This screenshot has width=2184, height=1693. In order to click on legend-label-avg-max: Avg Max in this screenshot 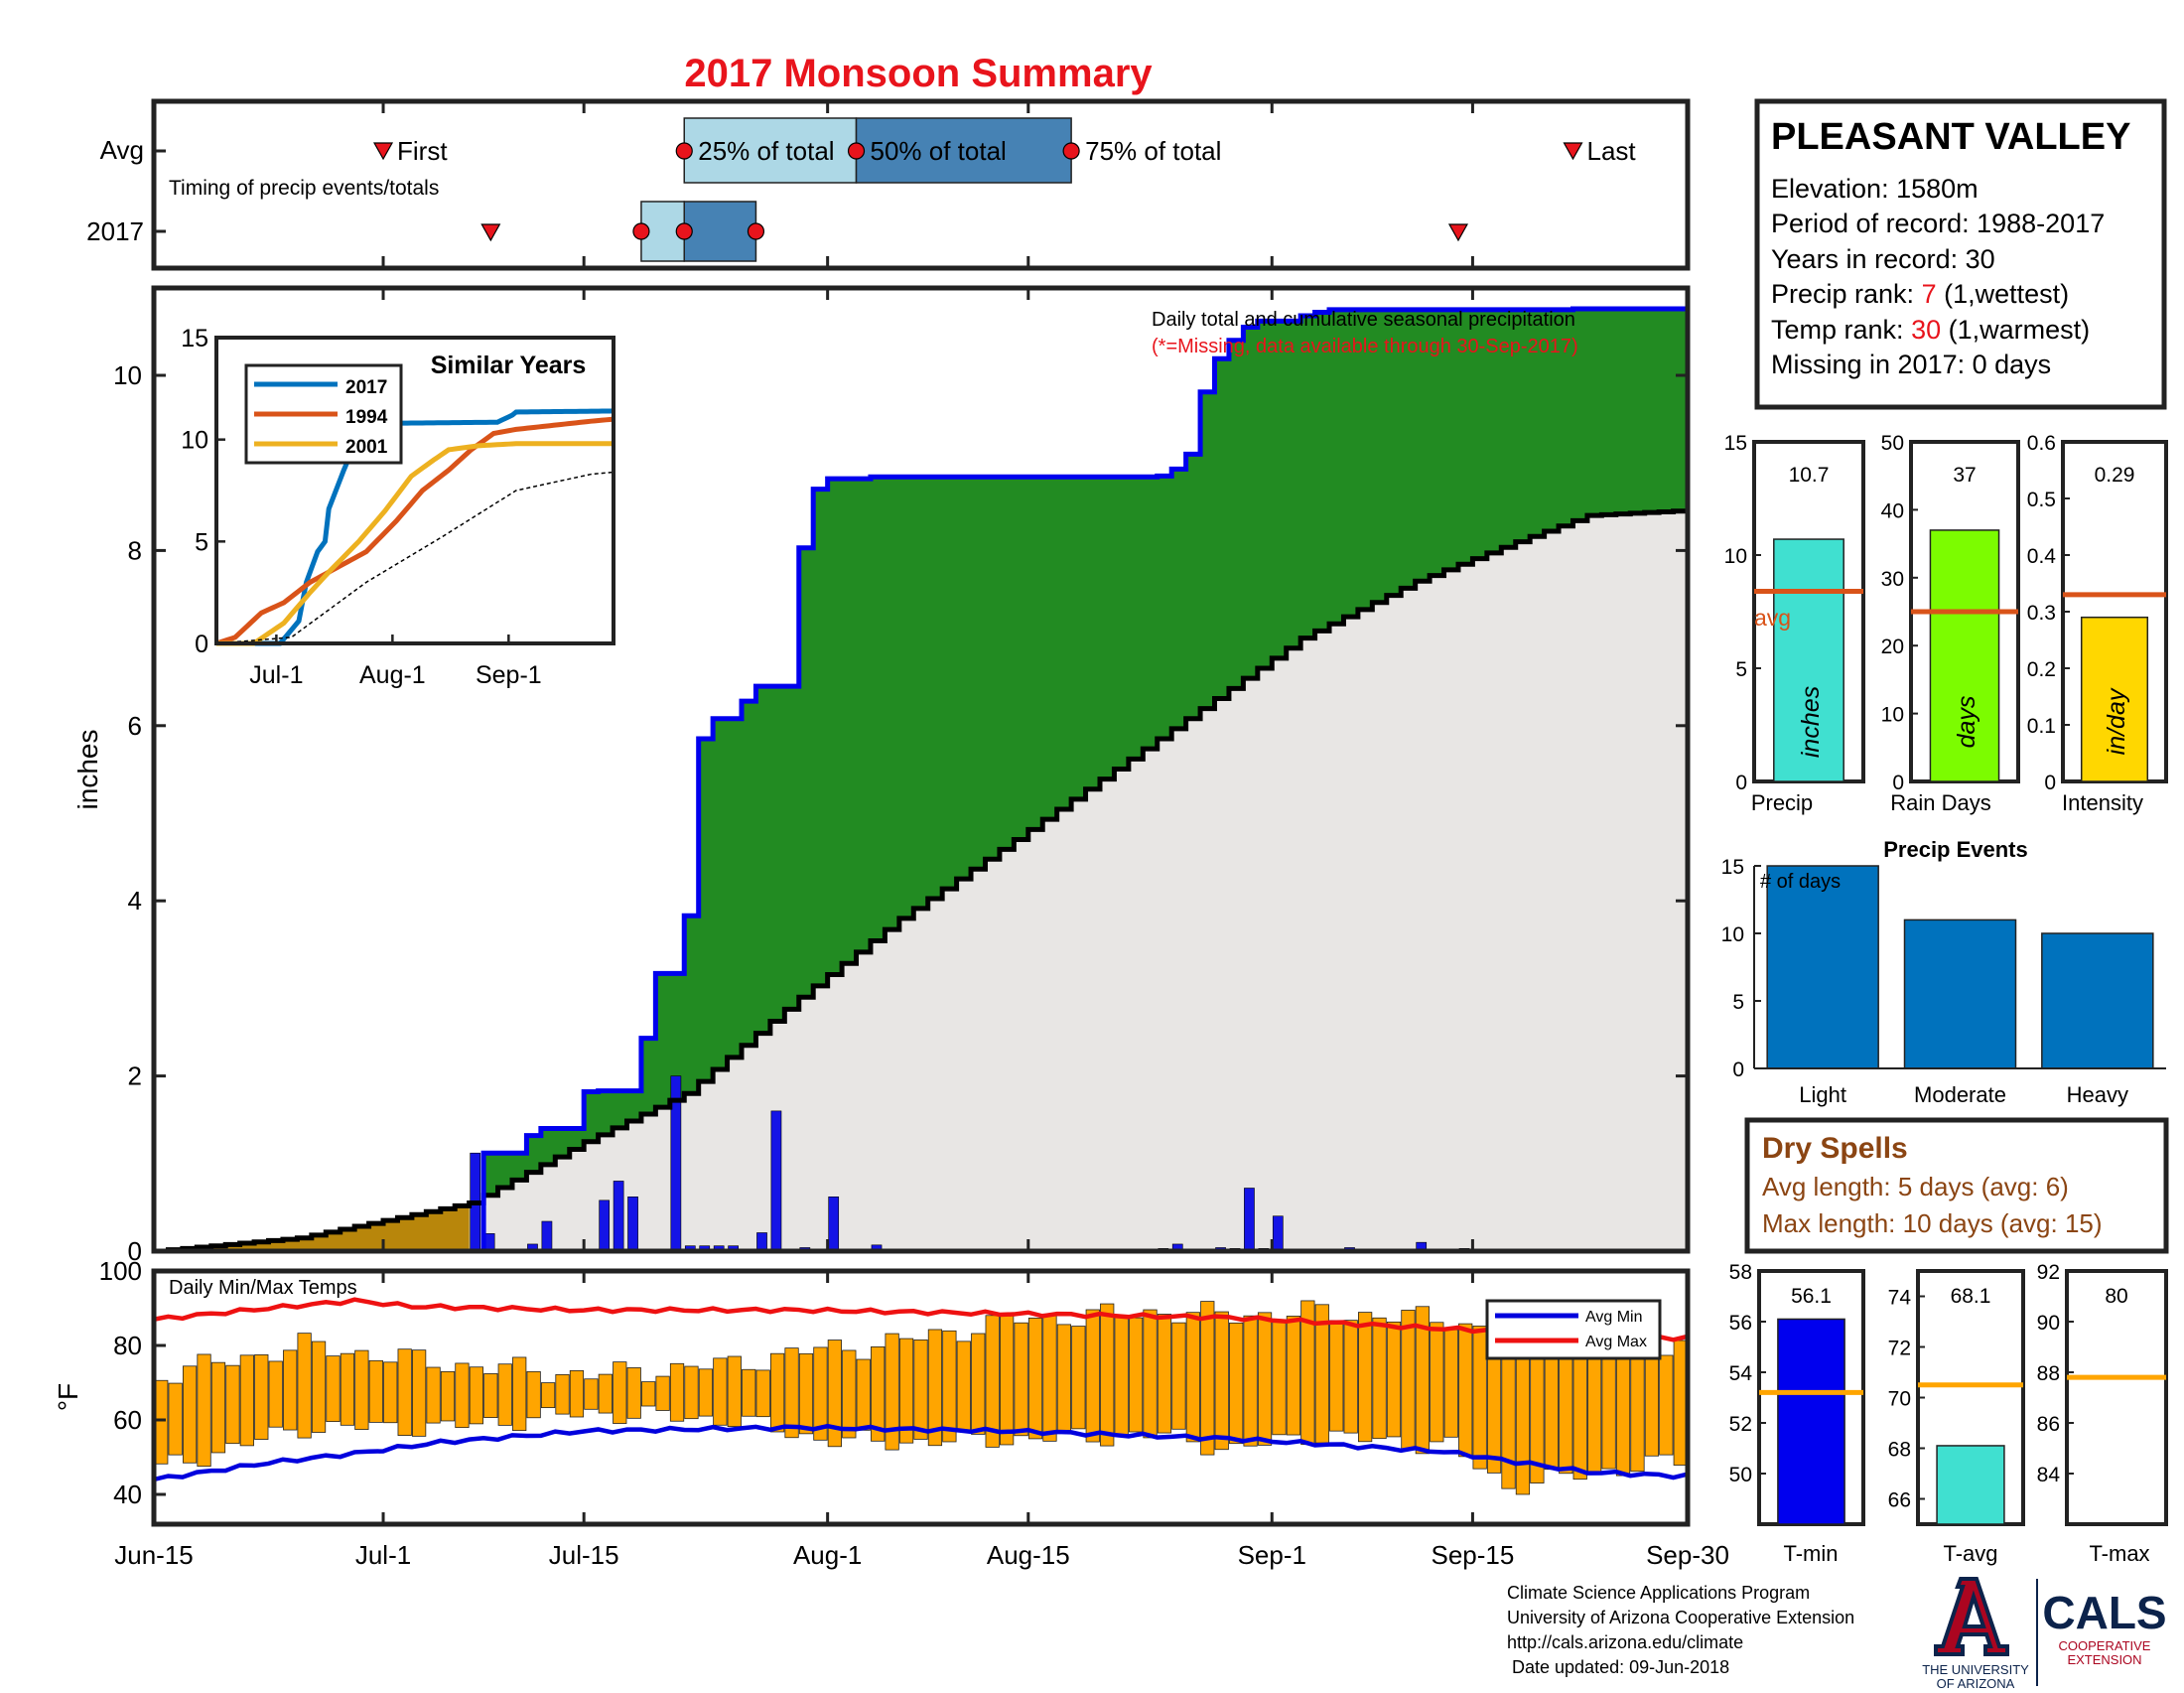, I will do `click(1616, 1342)`.